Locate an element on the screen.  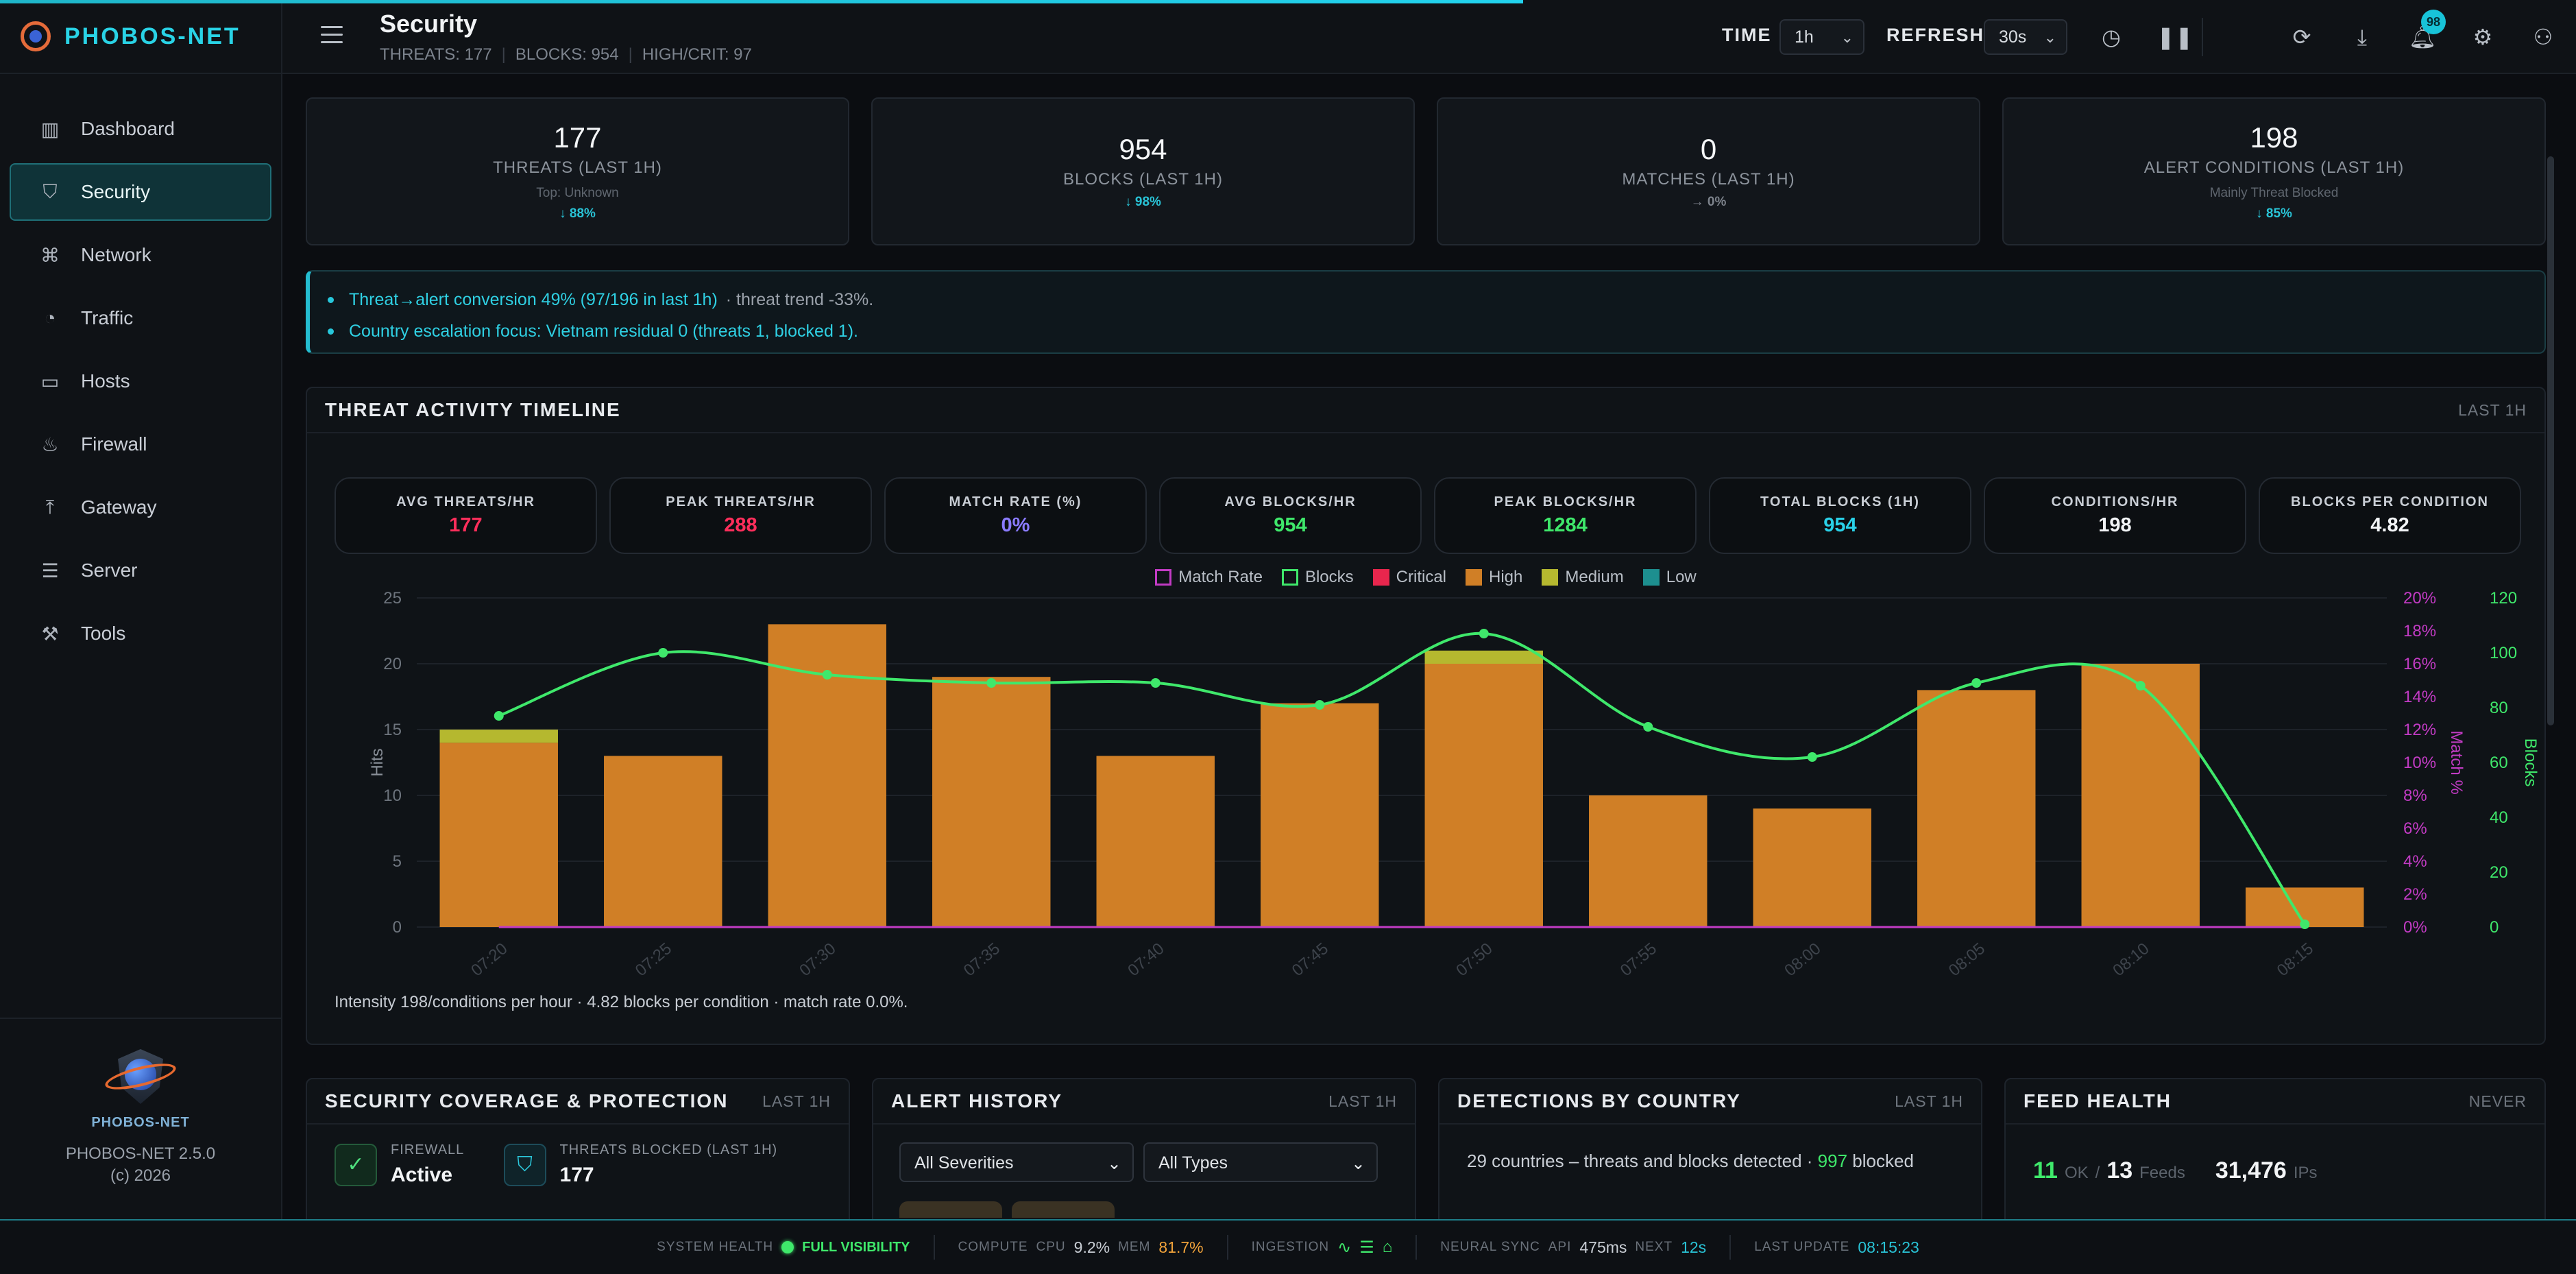
sidebar-item-firewall: ♨ Firewall is located at coordinates (140, 444).